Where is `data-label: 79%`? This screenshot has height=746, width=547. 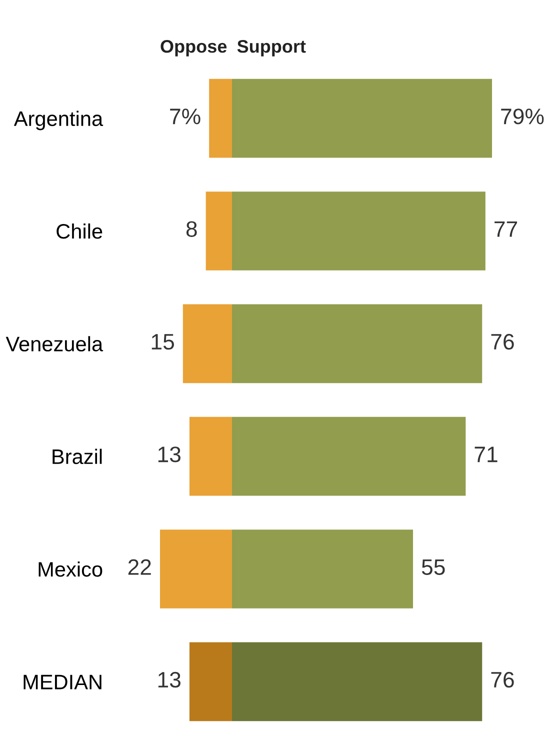 data-label: 79% is located at coordinates (522, 116).